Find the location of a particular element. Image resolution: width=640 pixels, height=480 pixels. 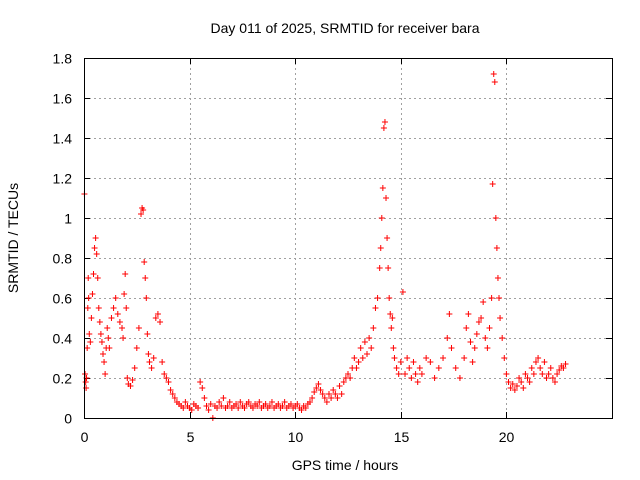

y-tick-labels: 0 0.2 0.4 0.6 0.8 1 1.2 1.4 1.6 1.8 is located at coordinates (63, 239).